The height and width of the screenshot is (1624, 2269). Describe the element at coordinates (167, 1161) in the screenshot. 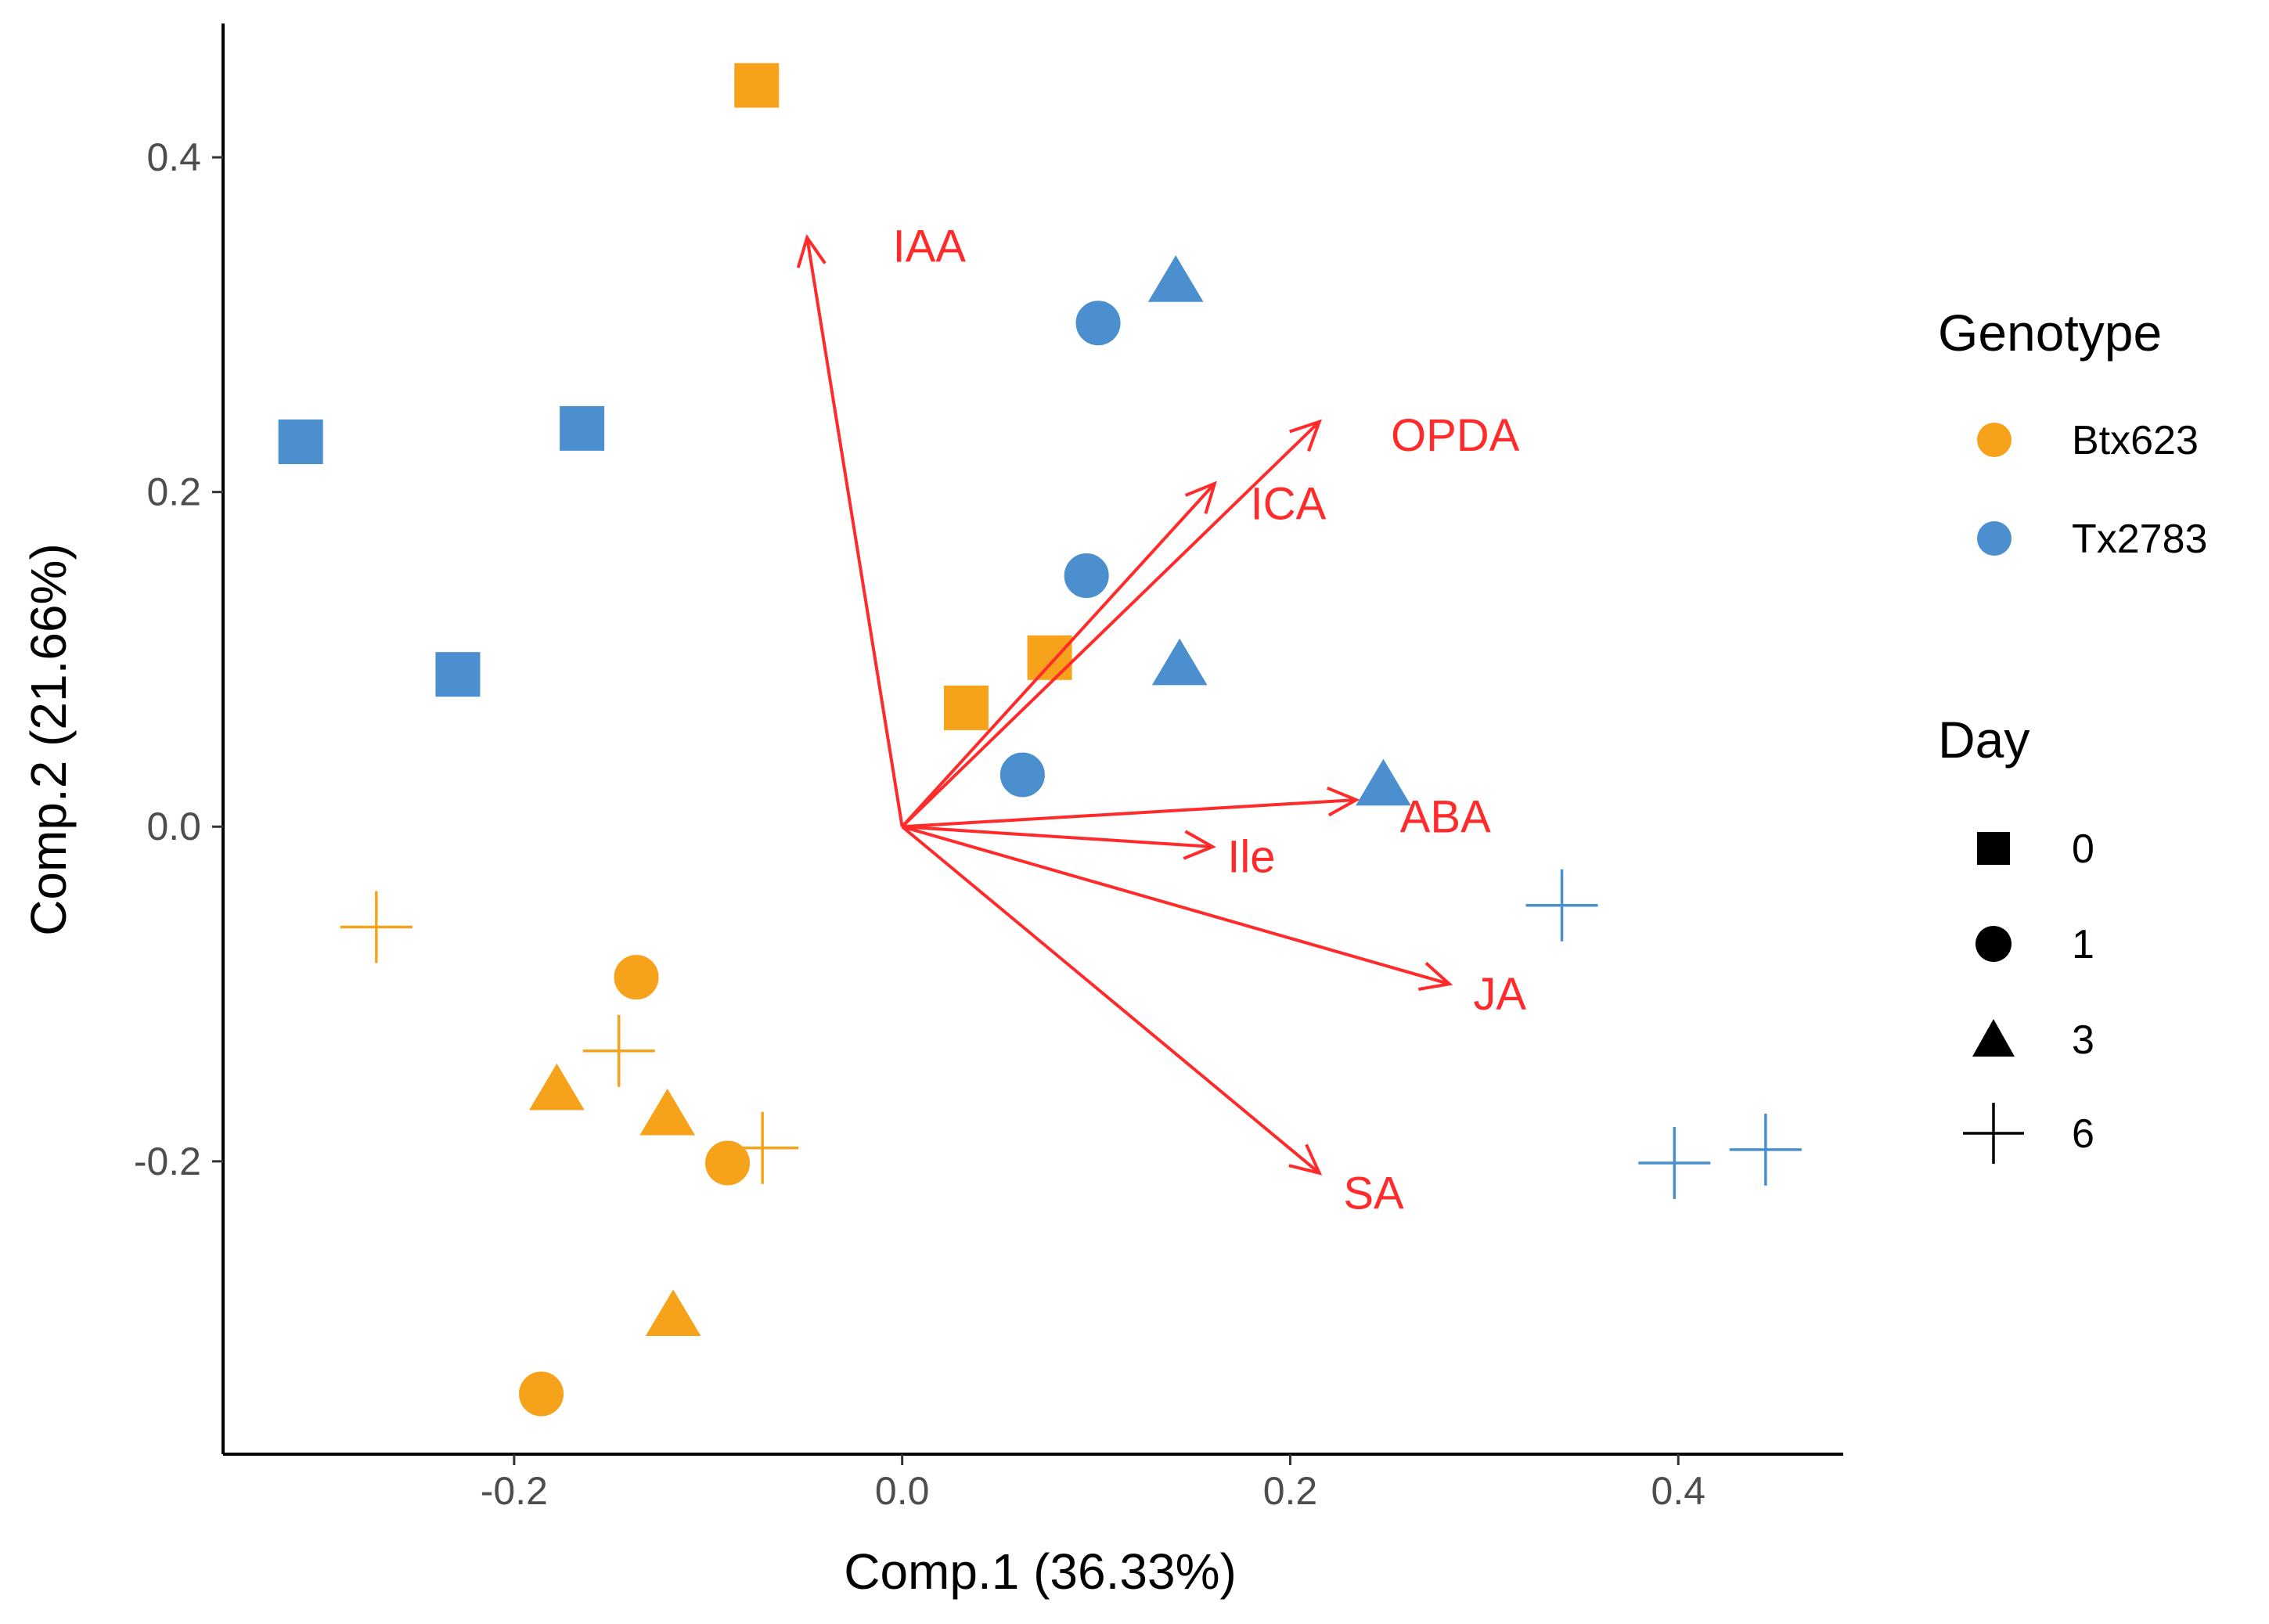

I see `y-tick-label: -0.2` at that location.